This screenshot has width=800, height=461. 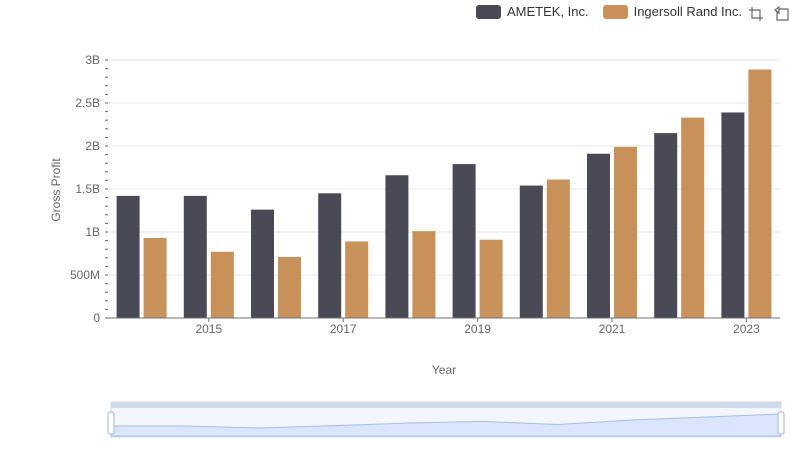 What do you see at coordinates (531, 251) in the screenshot?
I see `bar-ametek-2020` at bounding box center [531, 251].